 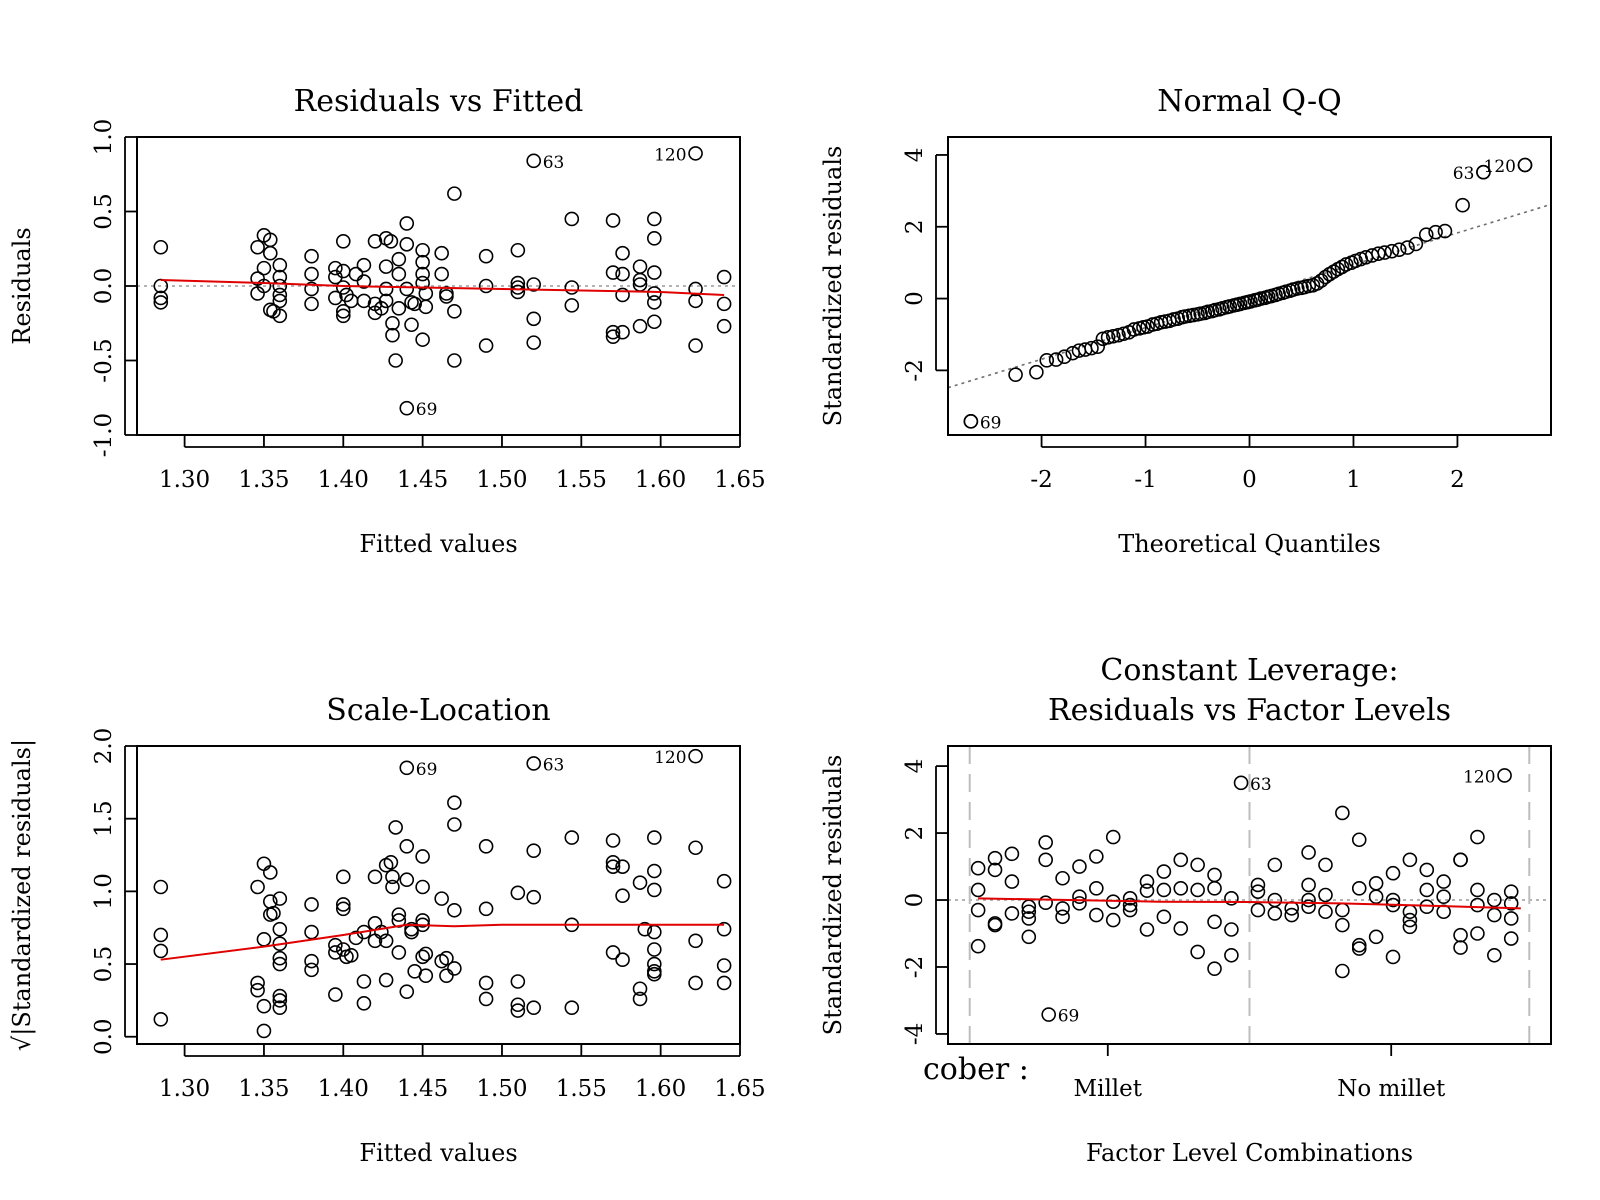 What do you see at coordinates (104, 746) in the screenshot?
I see `y-tick-label: 2.0` at bounding box center [104, 746].